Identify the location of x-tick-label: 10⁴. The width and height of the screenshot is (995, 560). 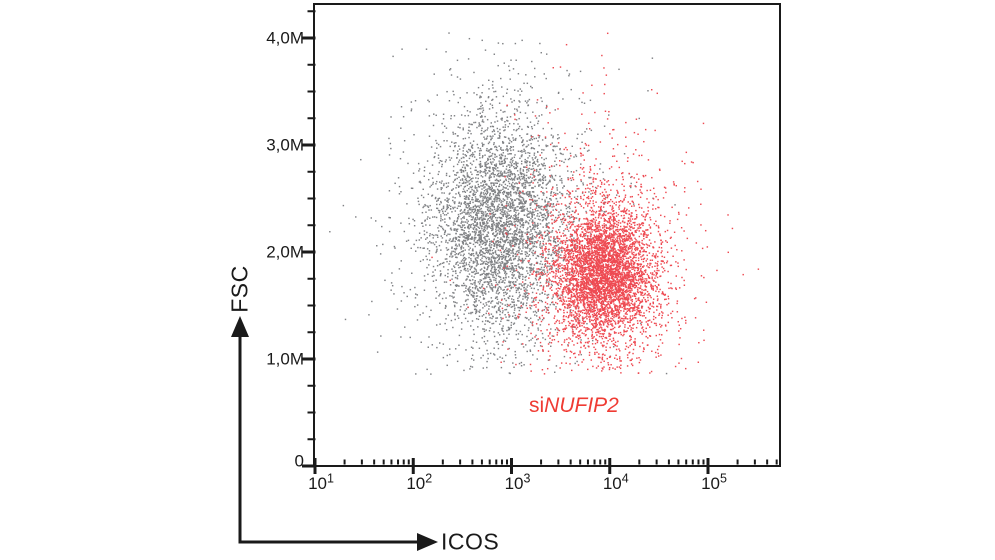
(615, 482).